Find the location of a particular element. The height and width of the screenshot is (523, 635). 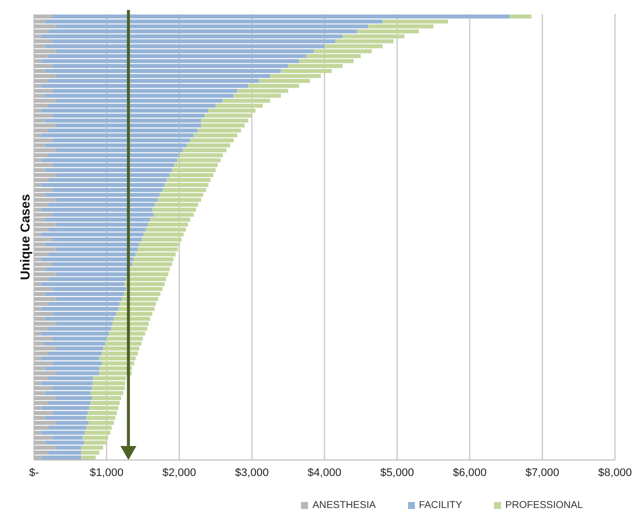

x-tick-label: $- is located at coordinates (34, 472).